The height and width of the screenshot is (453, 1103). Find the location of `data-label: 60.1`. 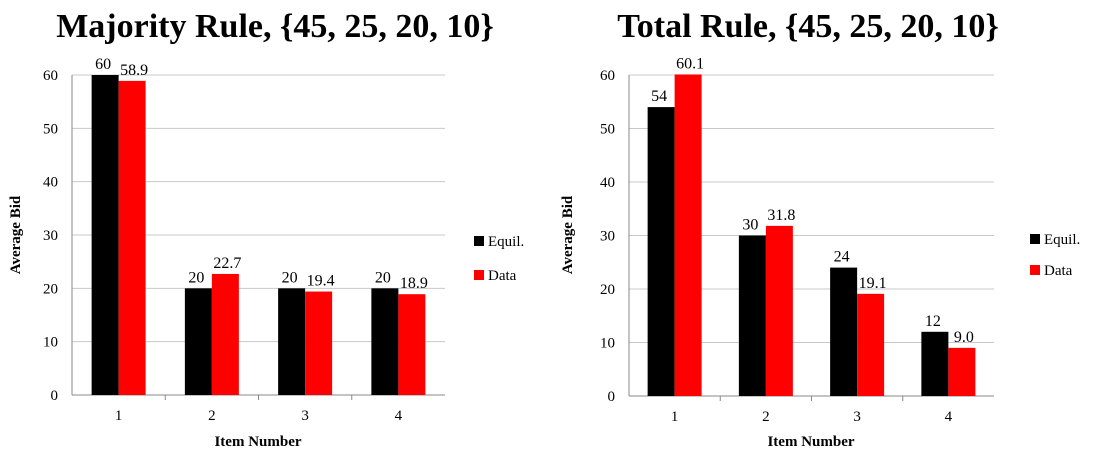

data-label: 60.1 is located at coordinates (690, 63).